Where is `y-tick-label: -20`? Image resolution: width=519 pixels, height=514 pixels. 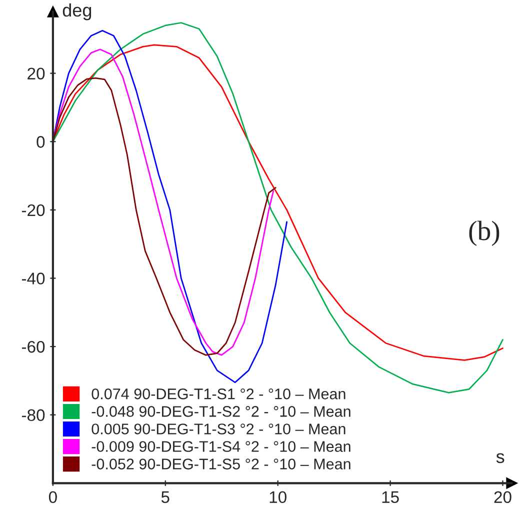
y-tick-label: -20 is located at coordinates (33, 210).